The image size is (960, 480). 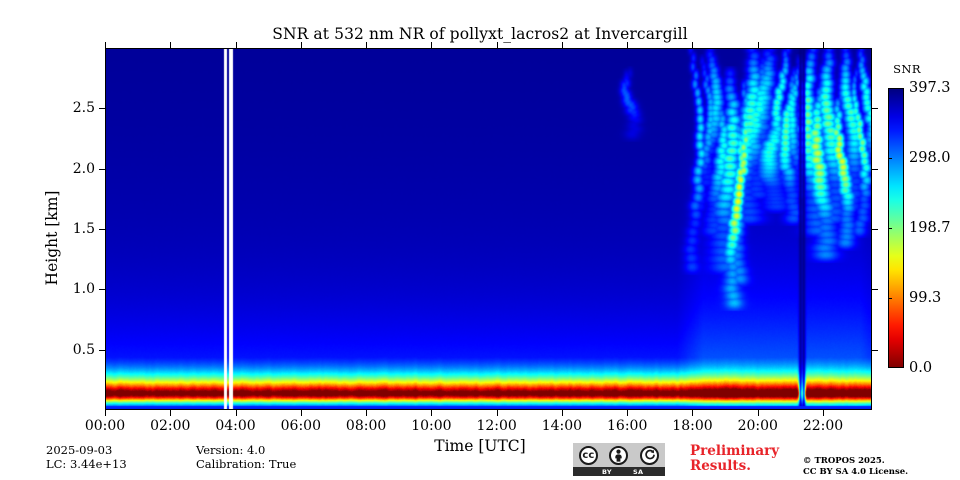 What do you see at coordinates (86, 464) in the screenshot?
I see `footer-lidar-constant: LC: 3.44e+13` at bounding box center [86, 464].